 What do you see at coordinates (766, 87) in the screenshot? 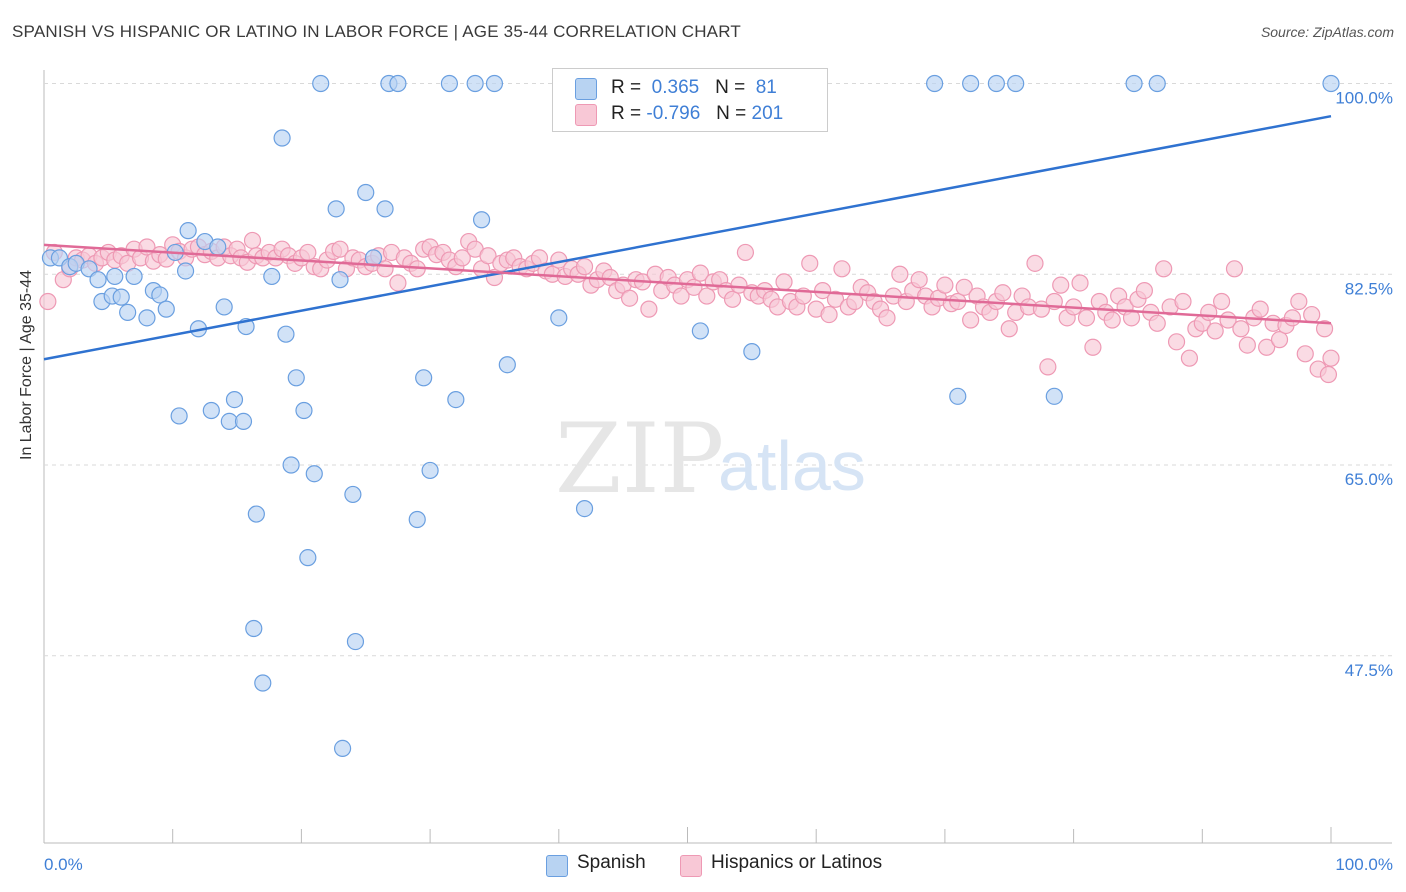
I see `n-value: 81` at bounding box center [766, 87].